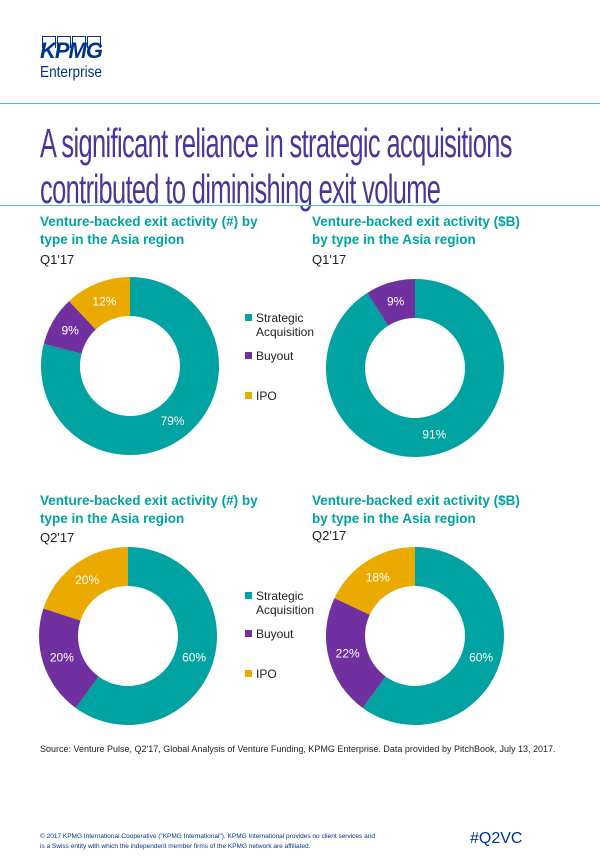 The width and height of the screenshot is (600, 866). I want to click on logo-brand: KPMG, so click(71, 50).